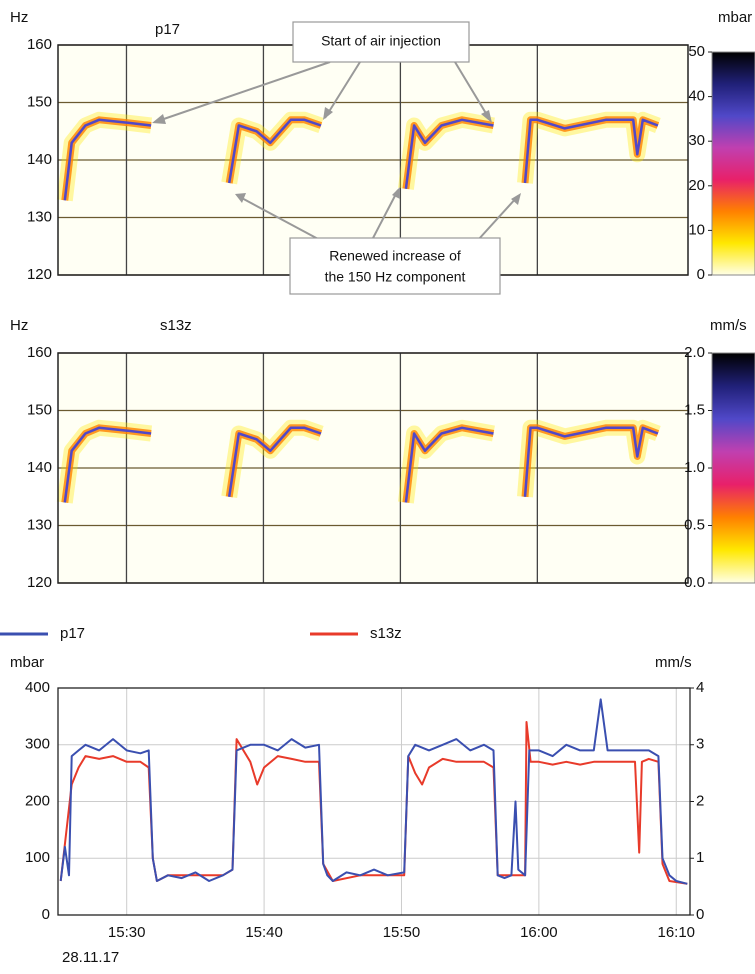 This screenshot has width=755, height=974. What do you see at coordinates (728, 325) in the screenshot?
I see `colorbar-label: mm/s` at bounding box center [728, 325].